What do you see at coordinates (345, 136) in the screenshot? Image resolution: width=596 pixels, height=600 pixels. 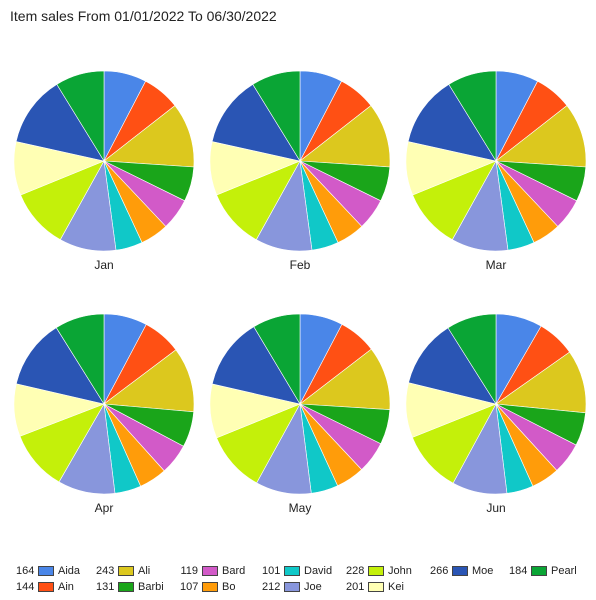 I see `slice-feb-ali` at bounding box center [345, 136].